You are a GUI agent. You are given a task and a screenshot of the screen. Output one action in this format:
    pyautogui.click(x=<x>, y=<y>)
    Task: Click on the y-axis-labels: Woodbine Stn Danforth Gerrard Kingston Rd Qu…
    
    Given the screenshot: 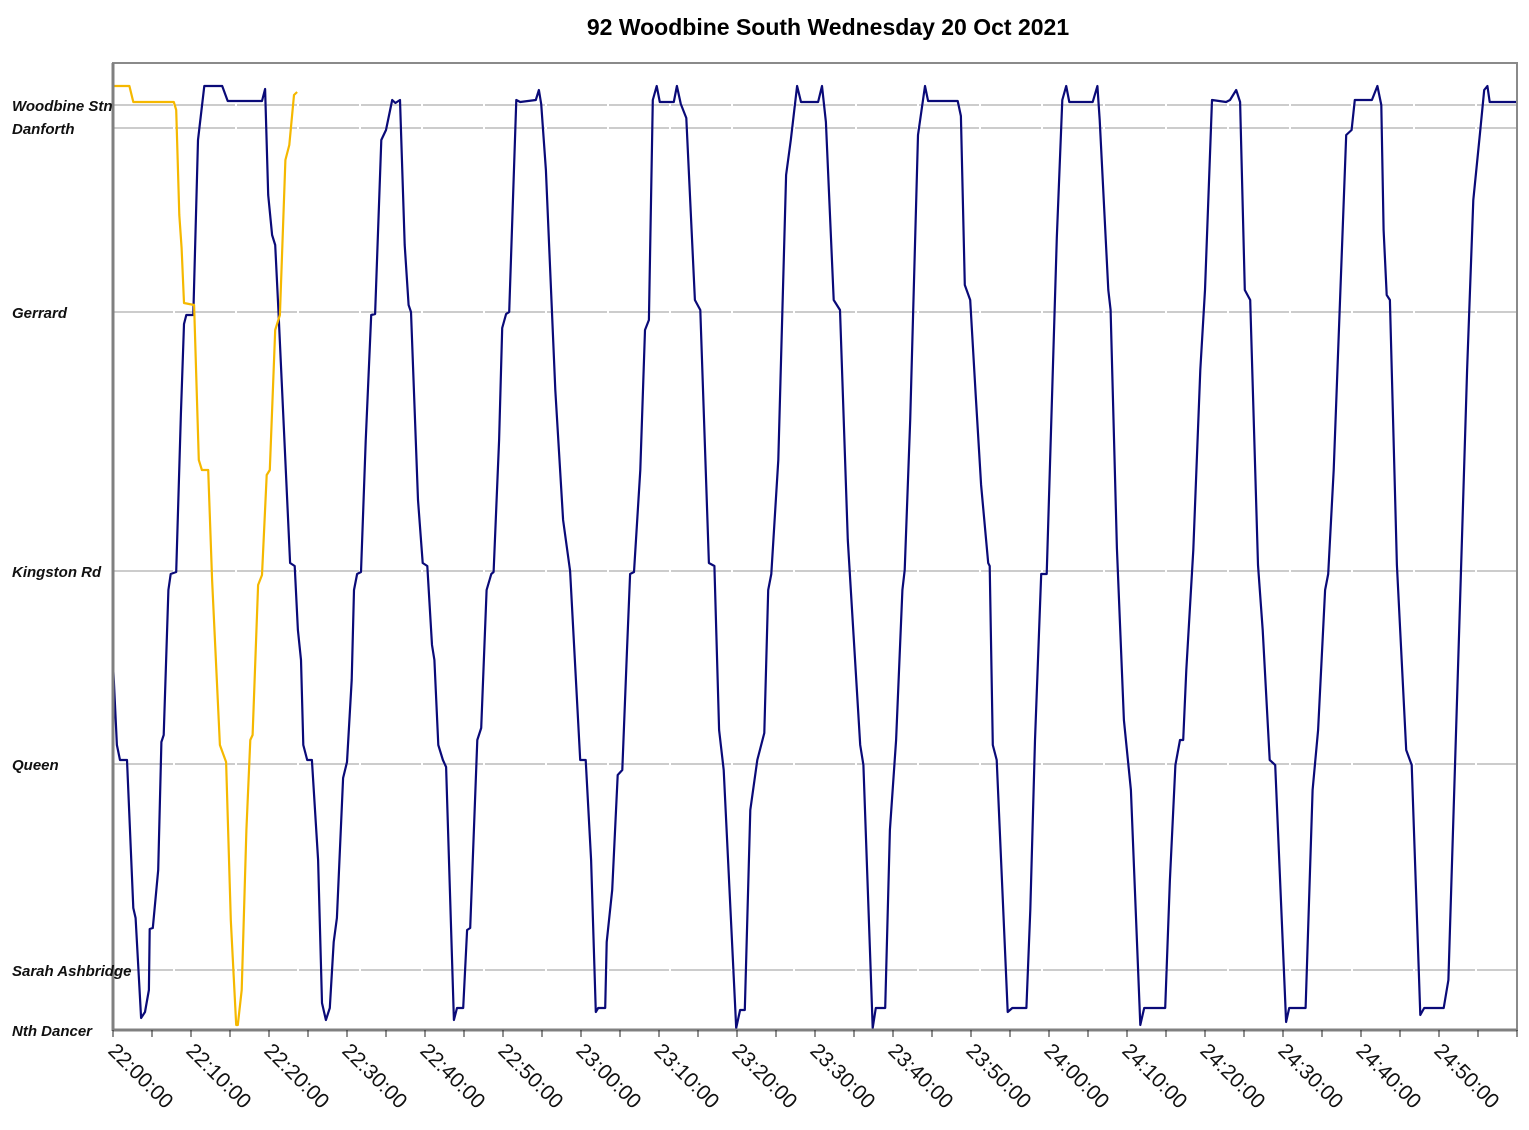 What is the action you would take?
    pyautogui.click(x=71, y=569)
    